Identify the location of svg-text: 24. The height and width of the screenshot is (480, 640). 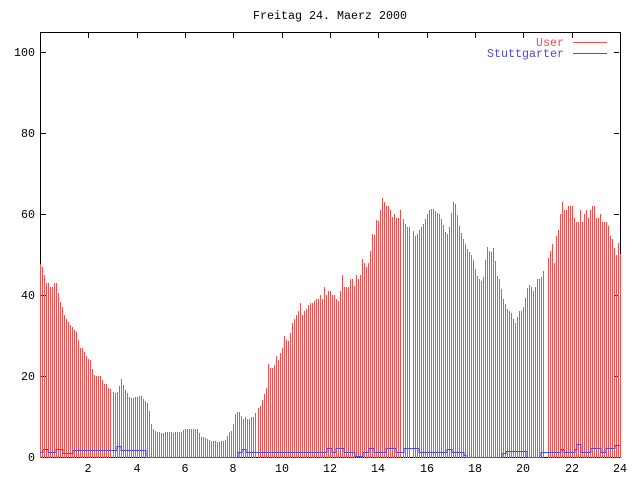
(620, 469).